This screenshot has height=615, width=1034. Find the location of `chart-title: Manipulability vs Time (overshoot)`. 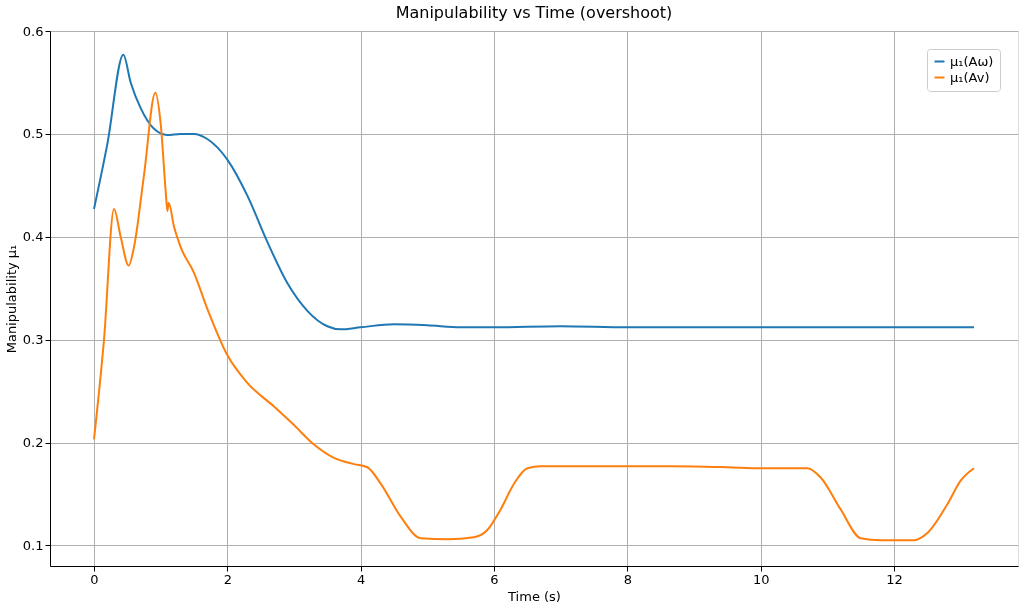

chart-title: Manipulability vs Time (overshoot) is located at coordinates (534, 12).